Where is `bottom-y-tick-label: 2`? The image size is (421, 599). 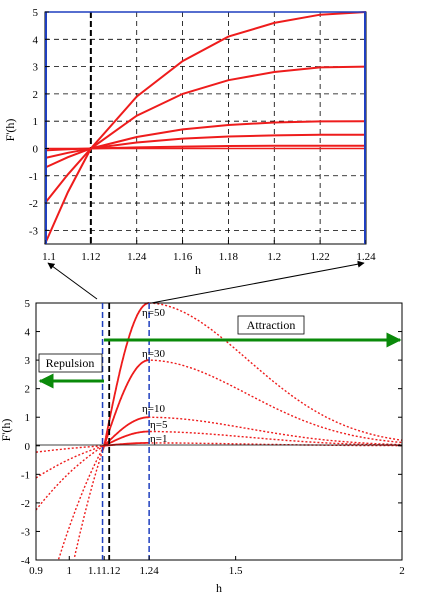
bottom-y-tick-label: 2 is located at coordinates (28, 390).